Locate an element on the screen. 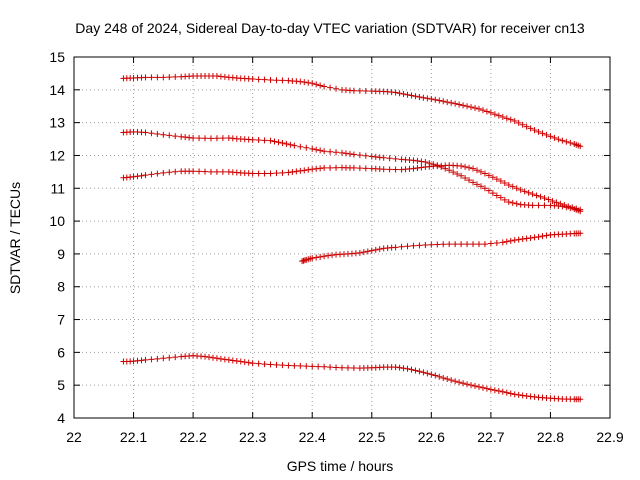 The height and width of the screenshot is (480, 640). y-tick-label: 7 is located at coordinates (61, 320).